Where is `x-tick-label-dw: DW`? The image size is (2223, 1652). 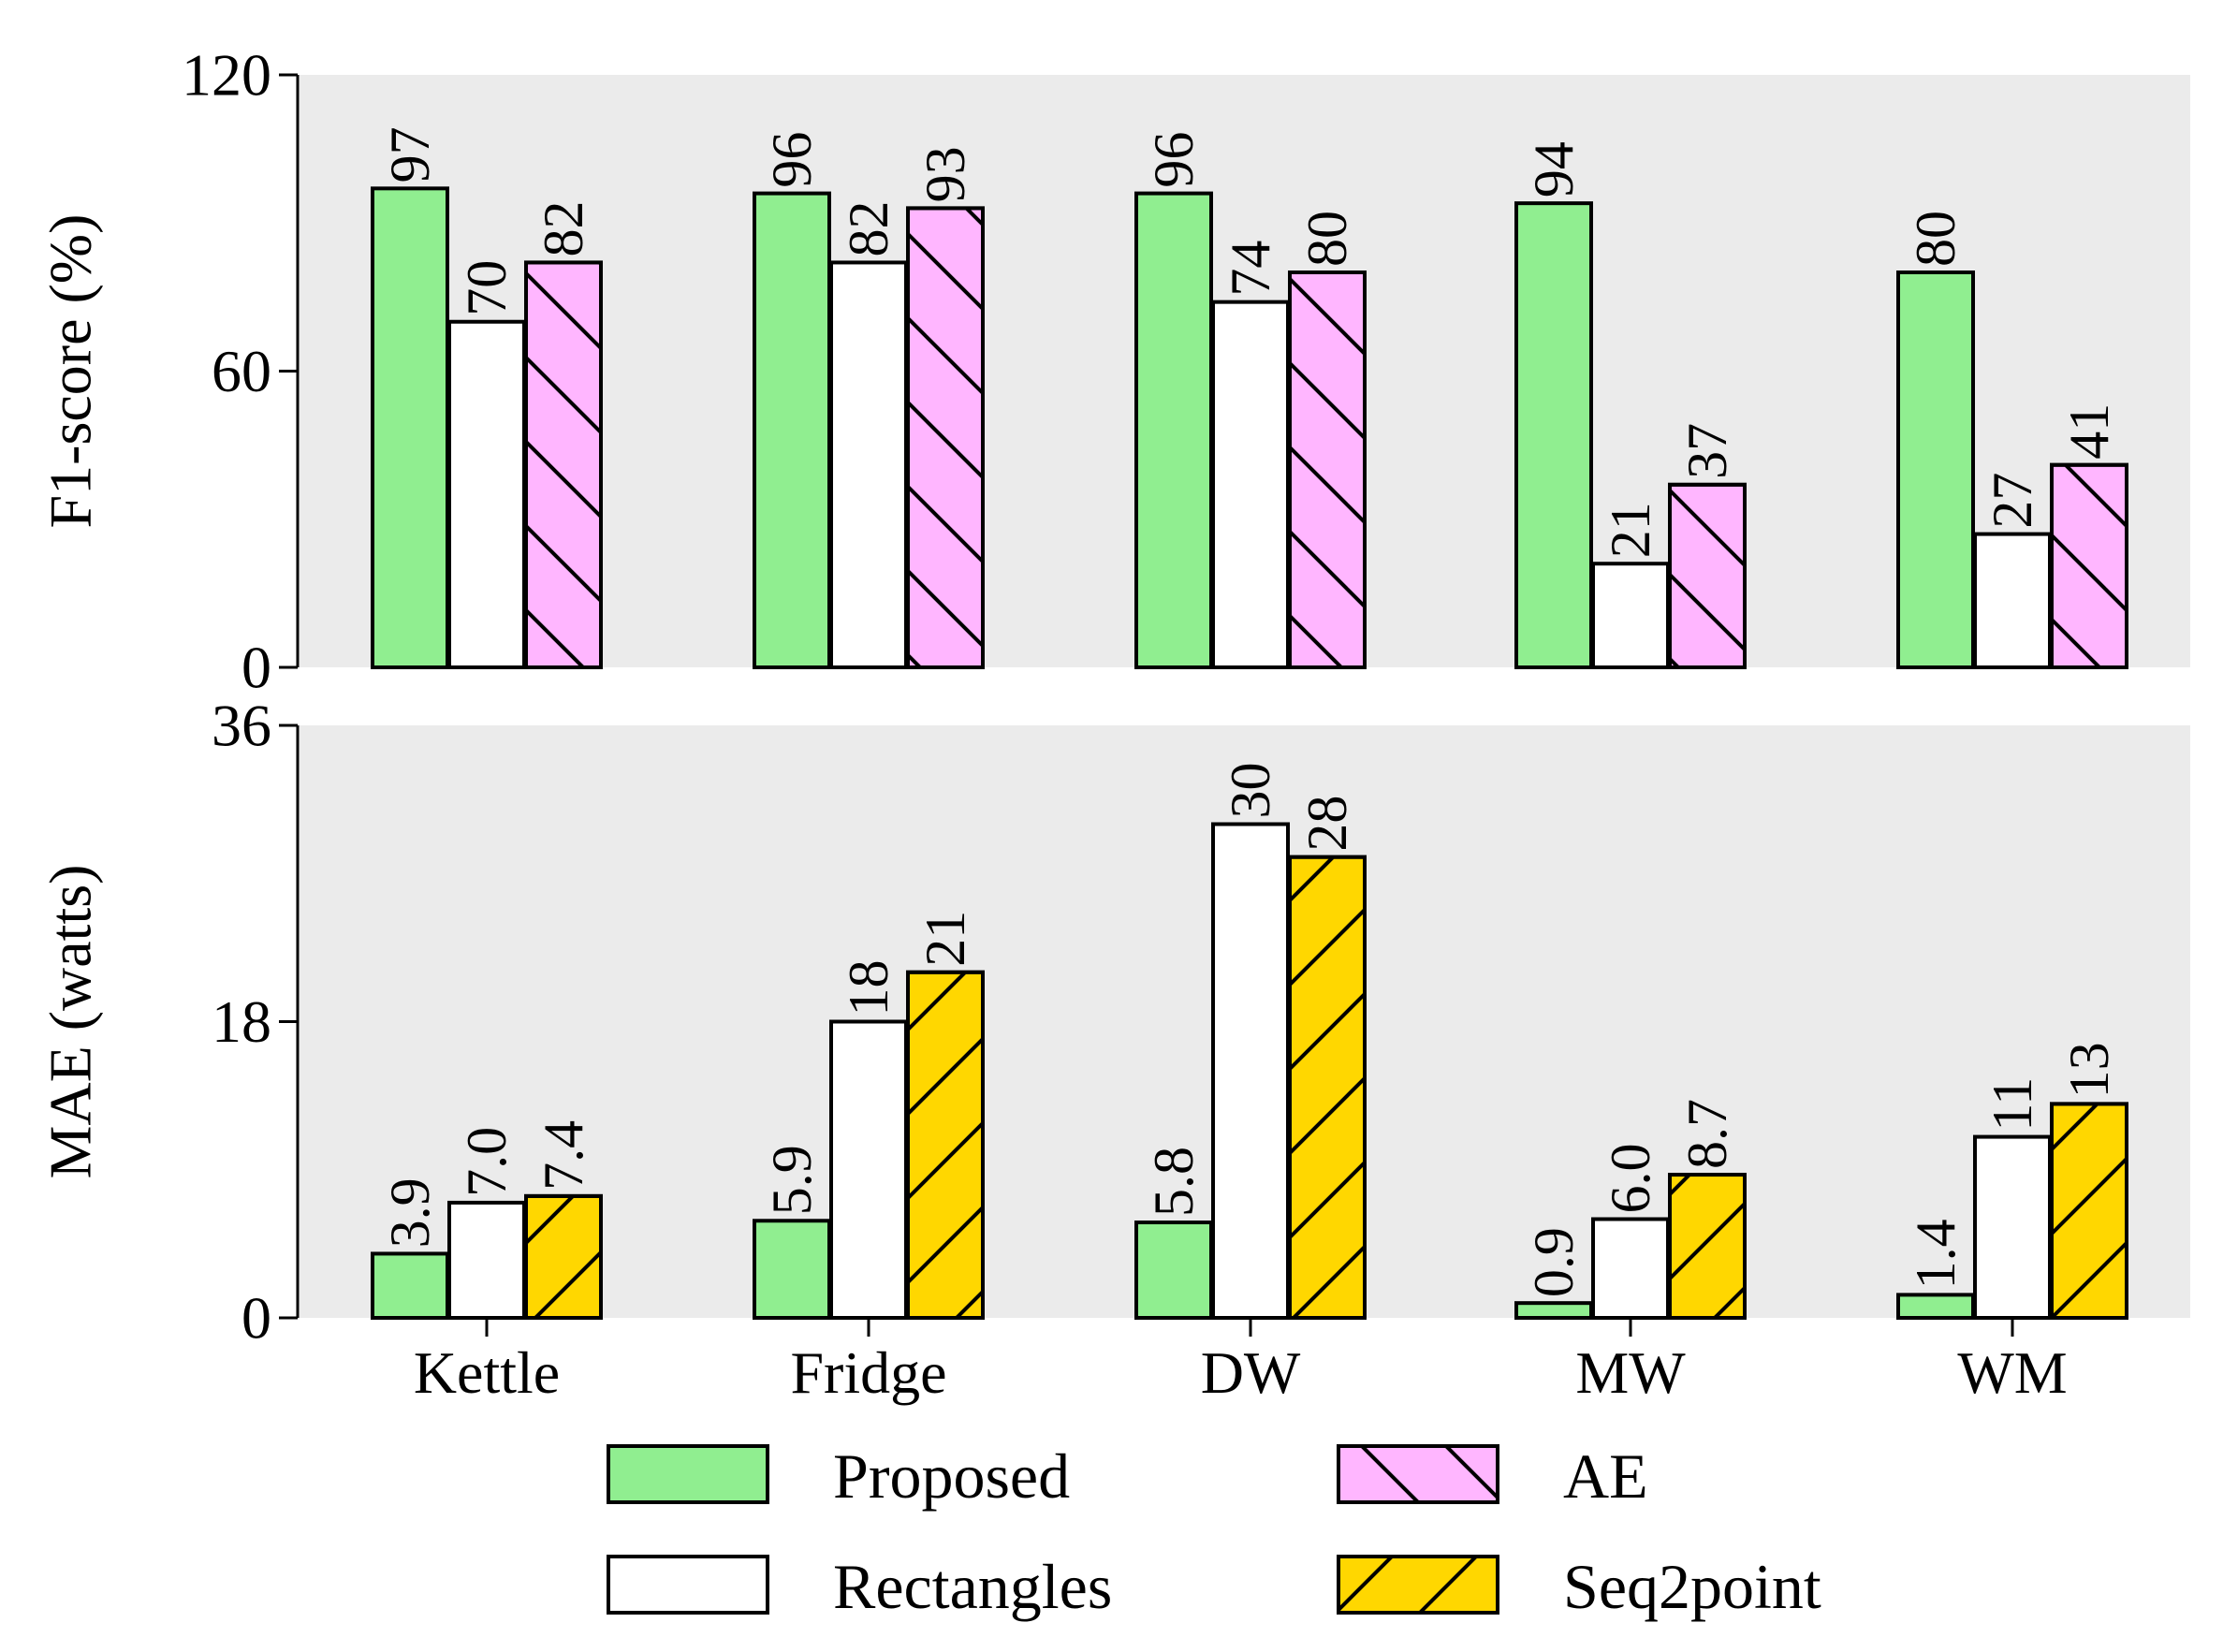
x-tick-label-dw: DW is located at coordinates (1251, 1372).